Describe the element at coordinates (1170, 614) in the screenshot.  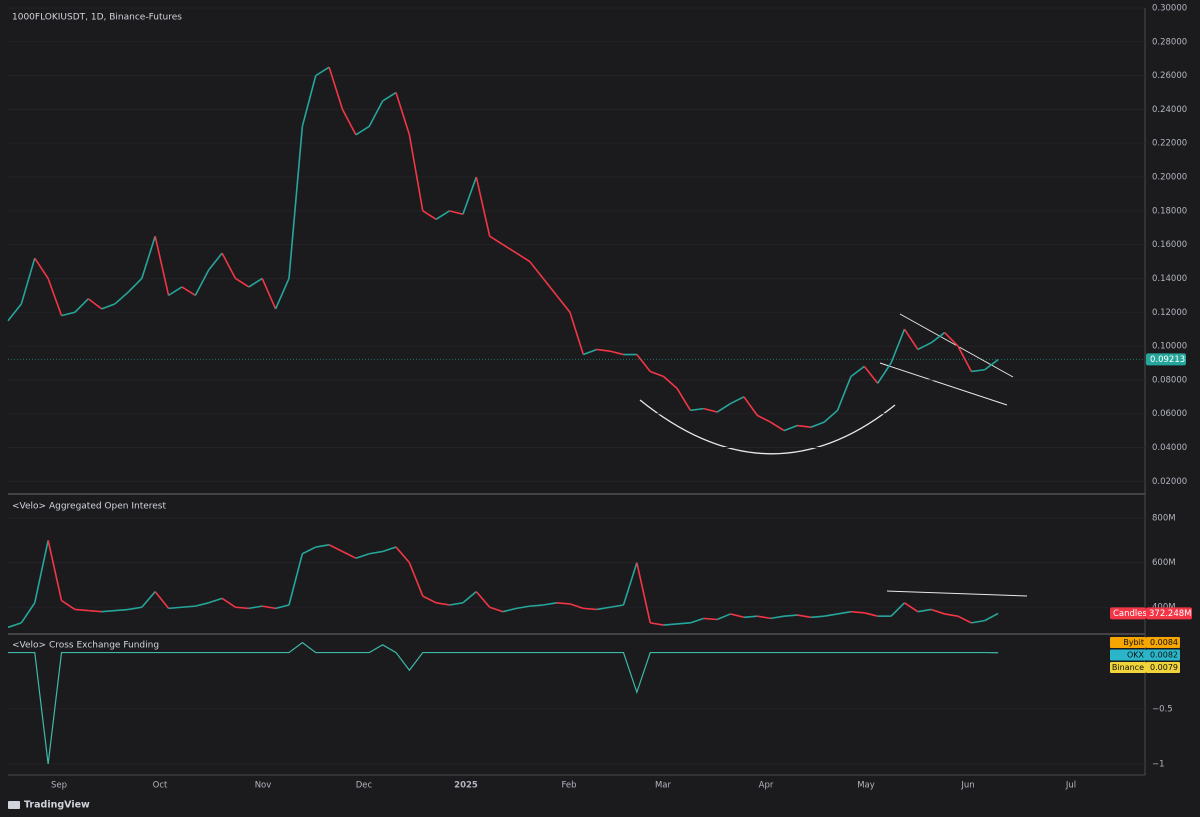
I see `oi-value: 372.248M` at that location.